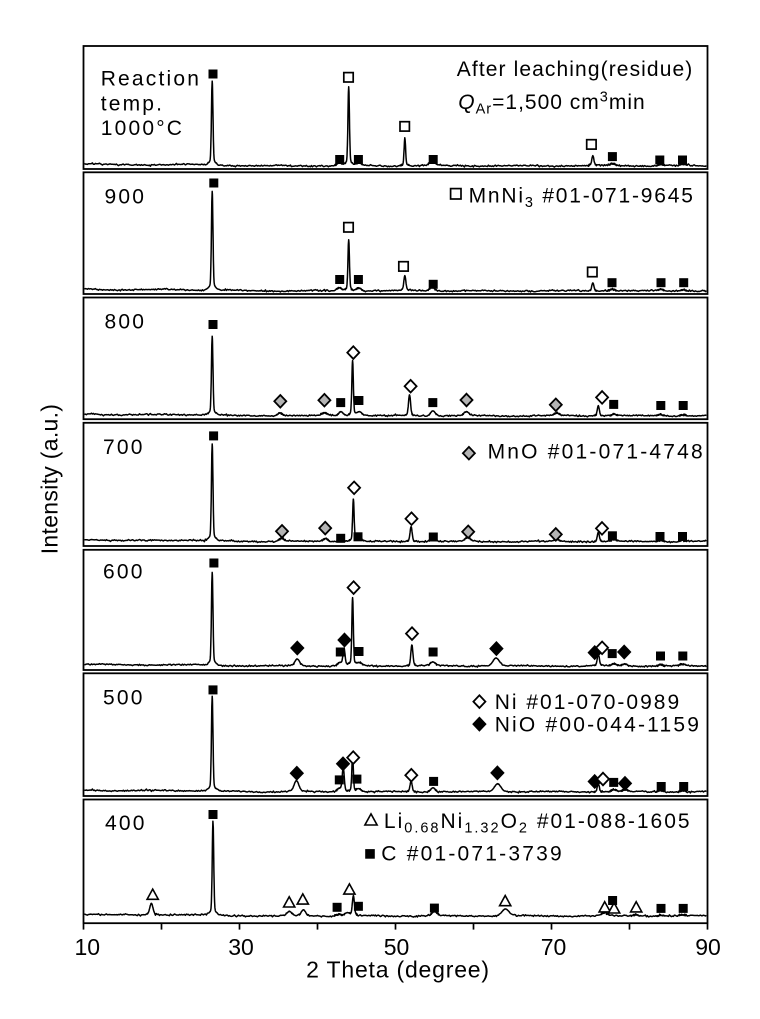 The image size is (760, 1019). I want to click on svg-text: NiO #00-044-1159, so click(598, 725).